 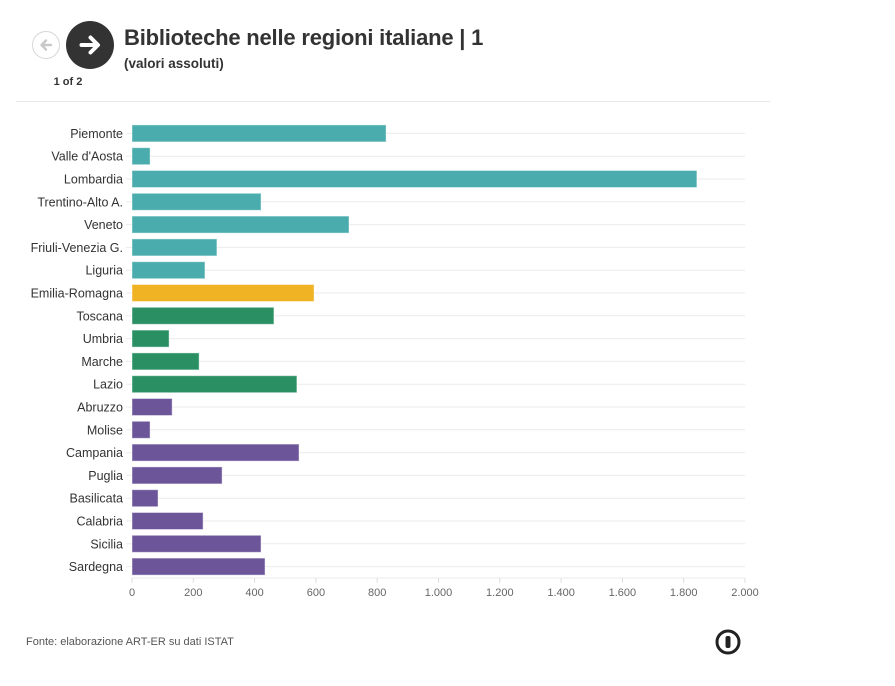 I want to click on bar-veneto, so click(x=240, y=224).